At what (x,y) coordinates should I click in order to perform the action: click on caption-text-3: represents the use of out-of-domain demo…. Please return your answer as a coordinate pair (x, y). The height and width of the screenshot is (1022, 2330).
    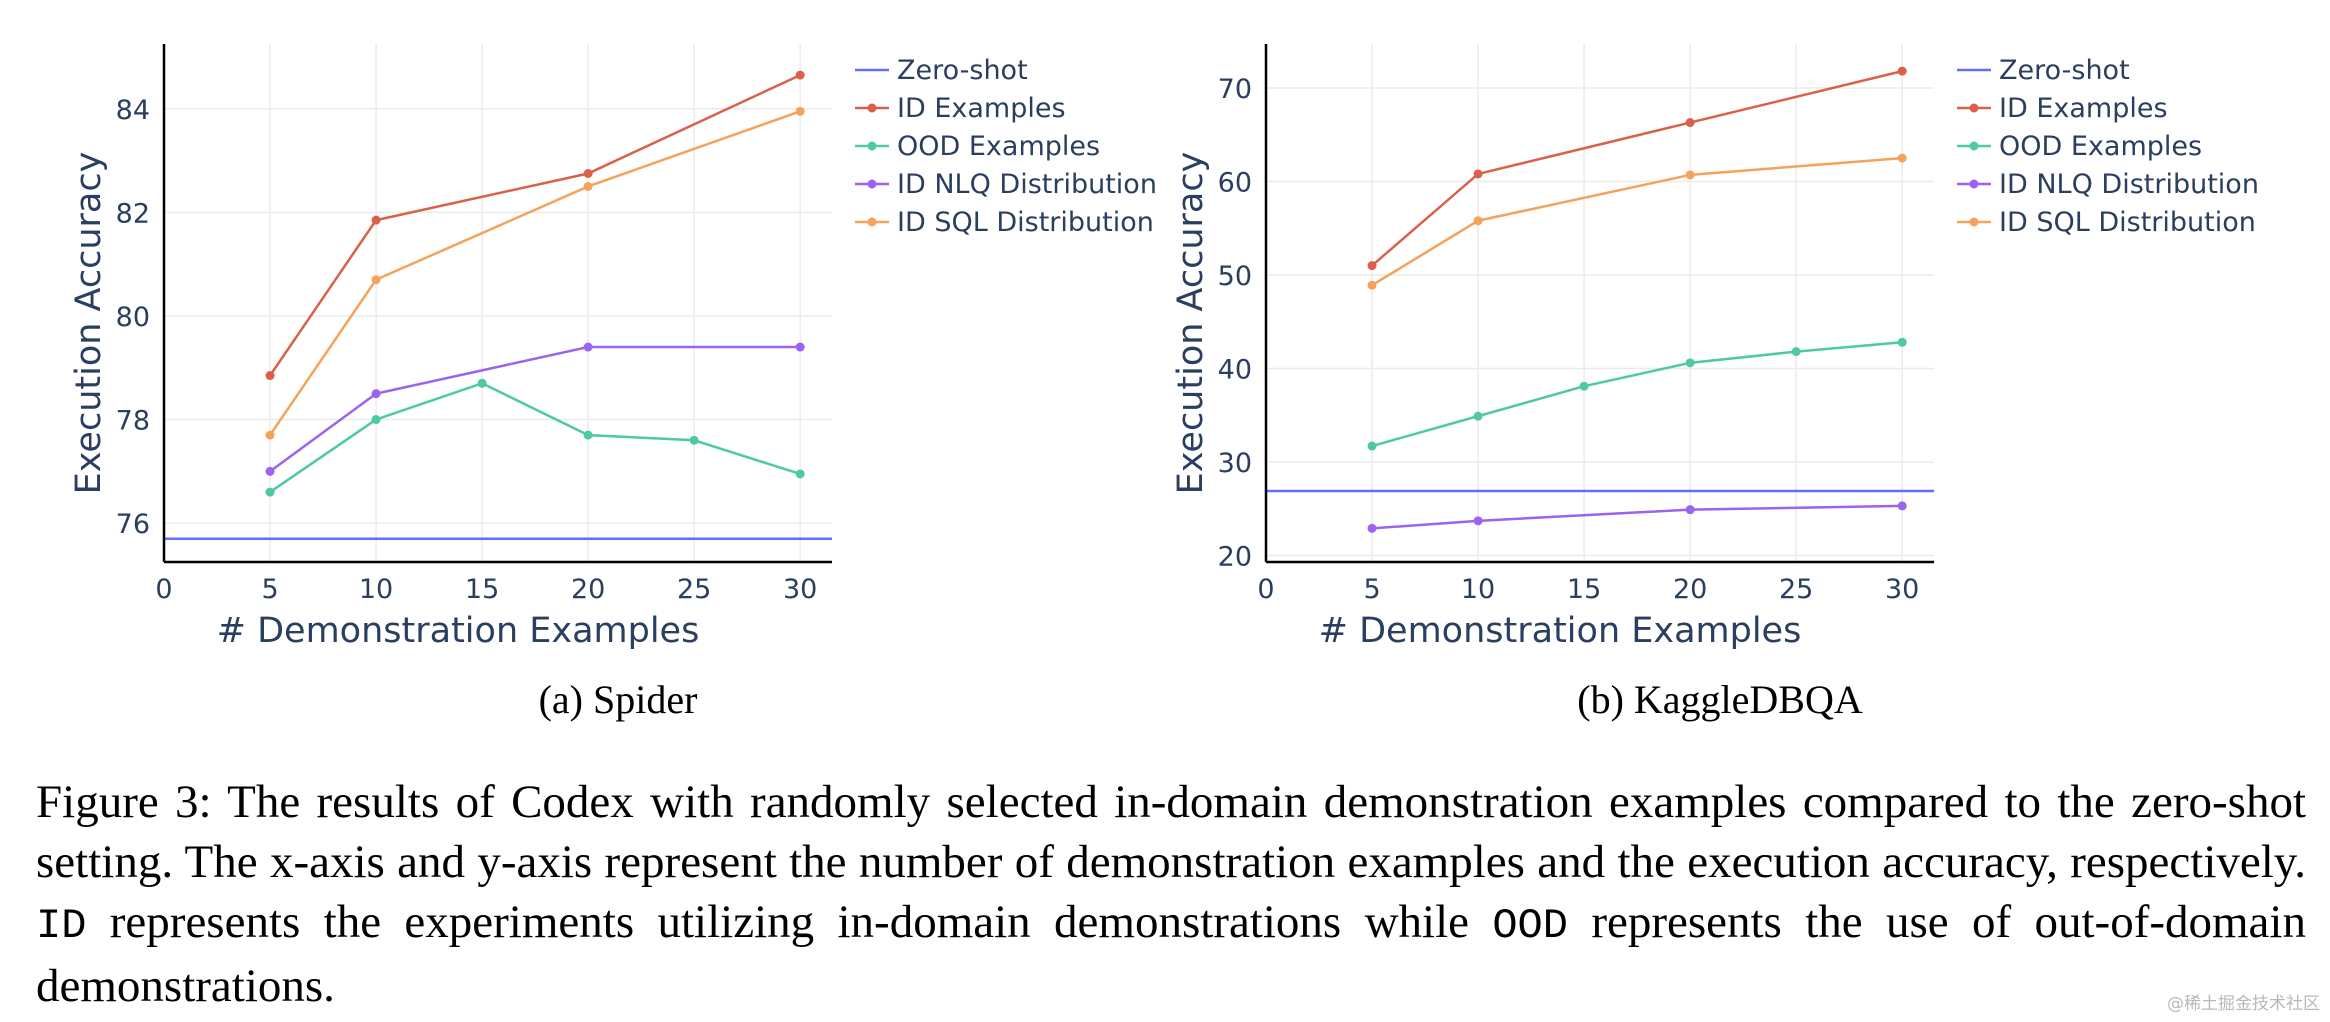
    Looking at the image, I should click on (1171, 954).